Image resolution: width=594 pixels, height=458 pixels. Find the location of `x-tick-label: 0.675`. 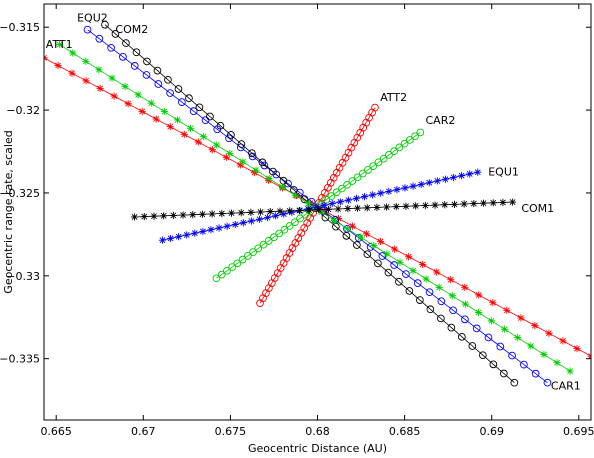

x-tick-label: 0.675 is located at coordinates (231, 431).